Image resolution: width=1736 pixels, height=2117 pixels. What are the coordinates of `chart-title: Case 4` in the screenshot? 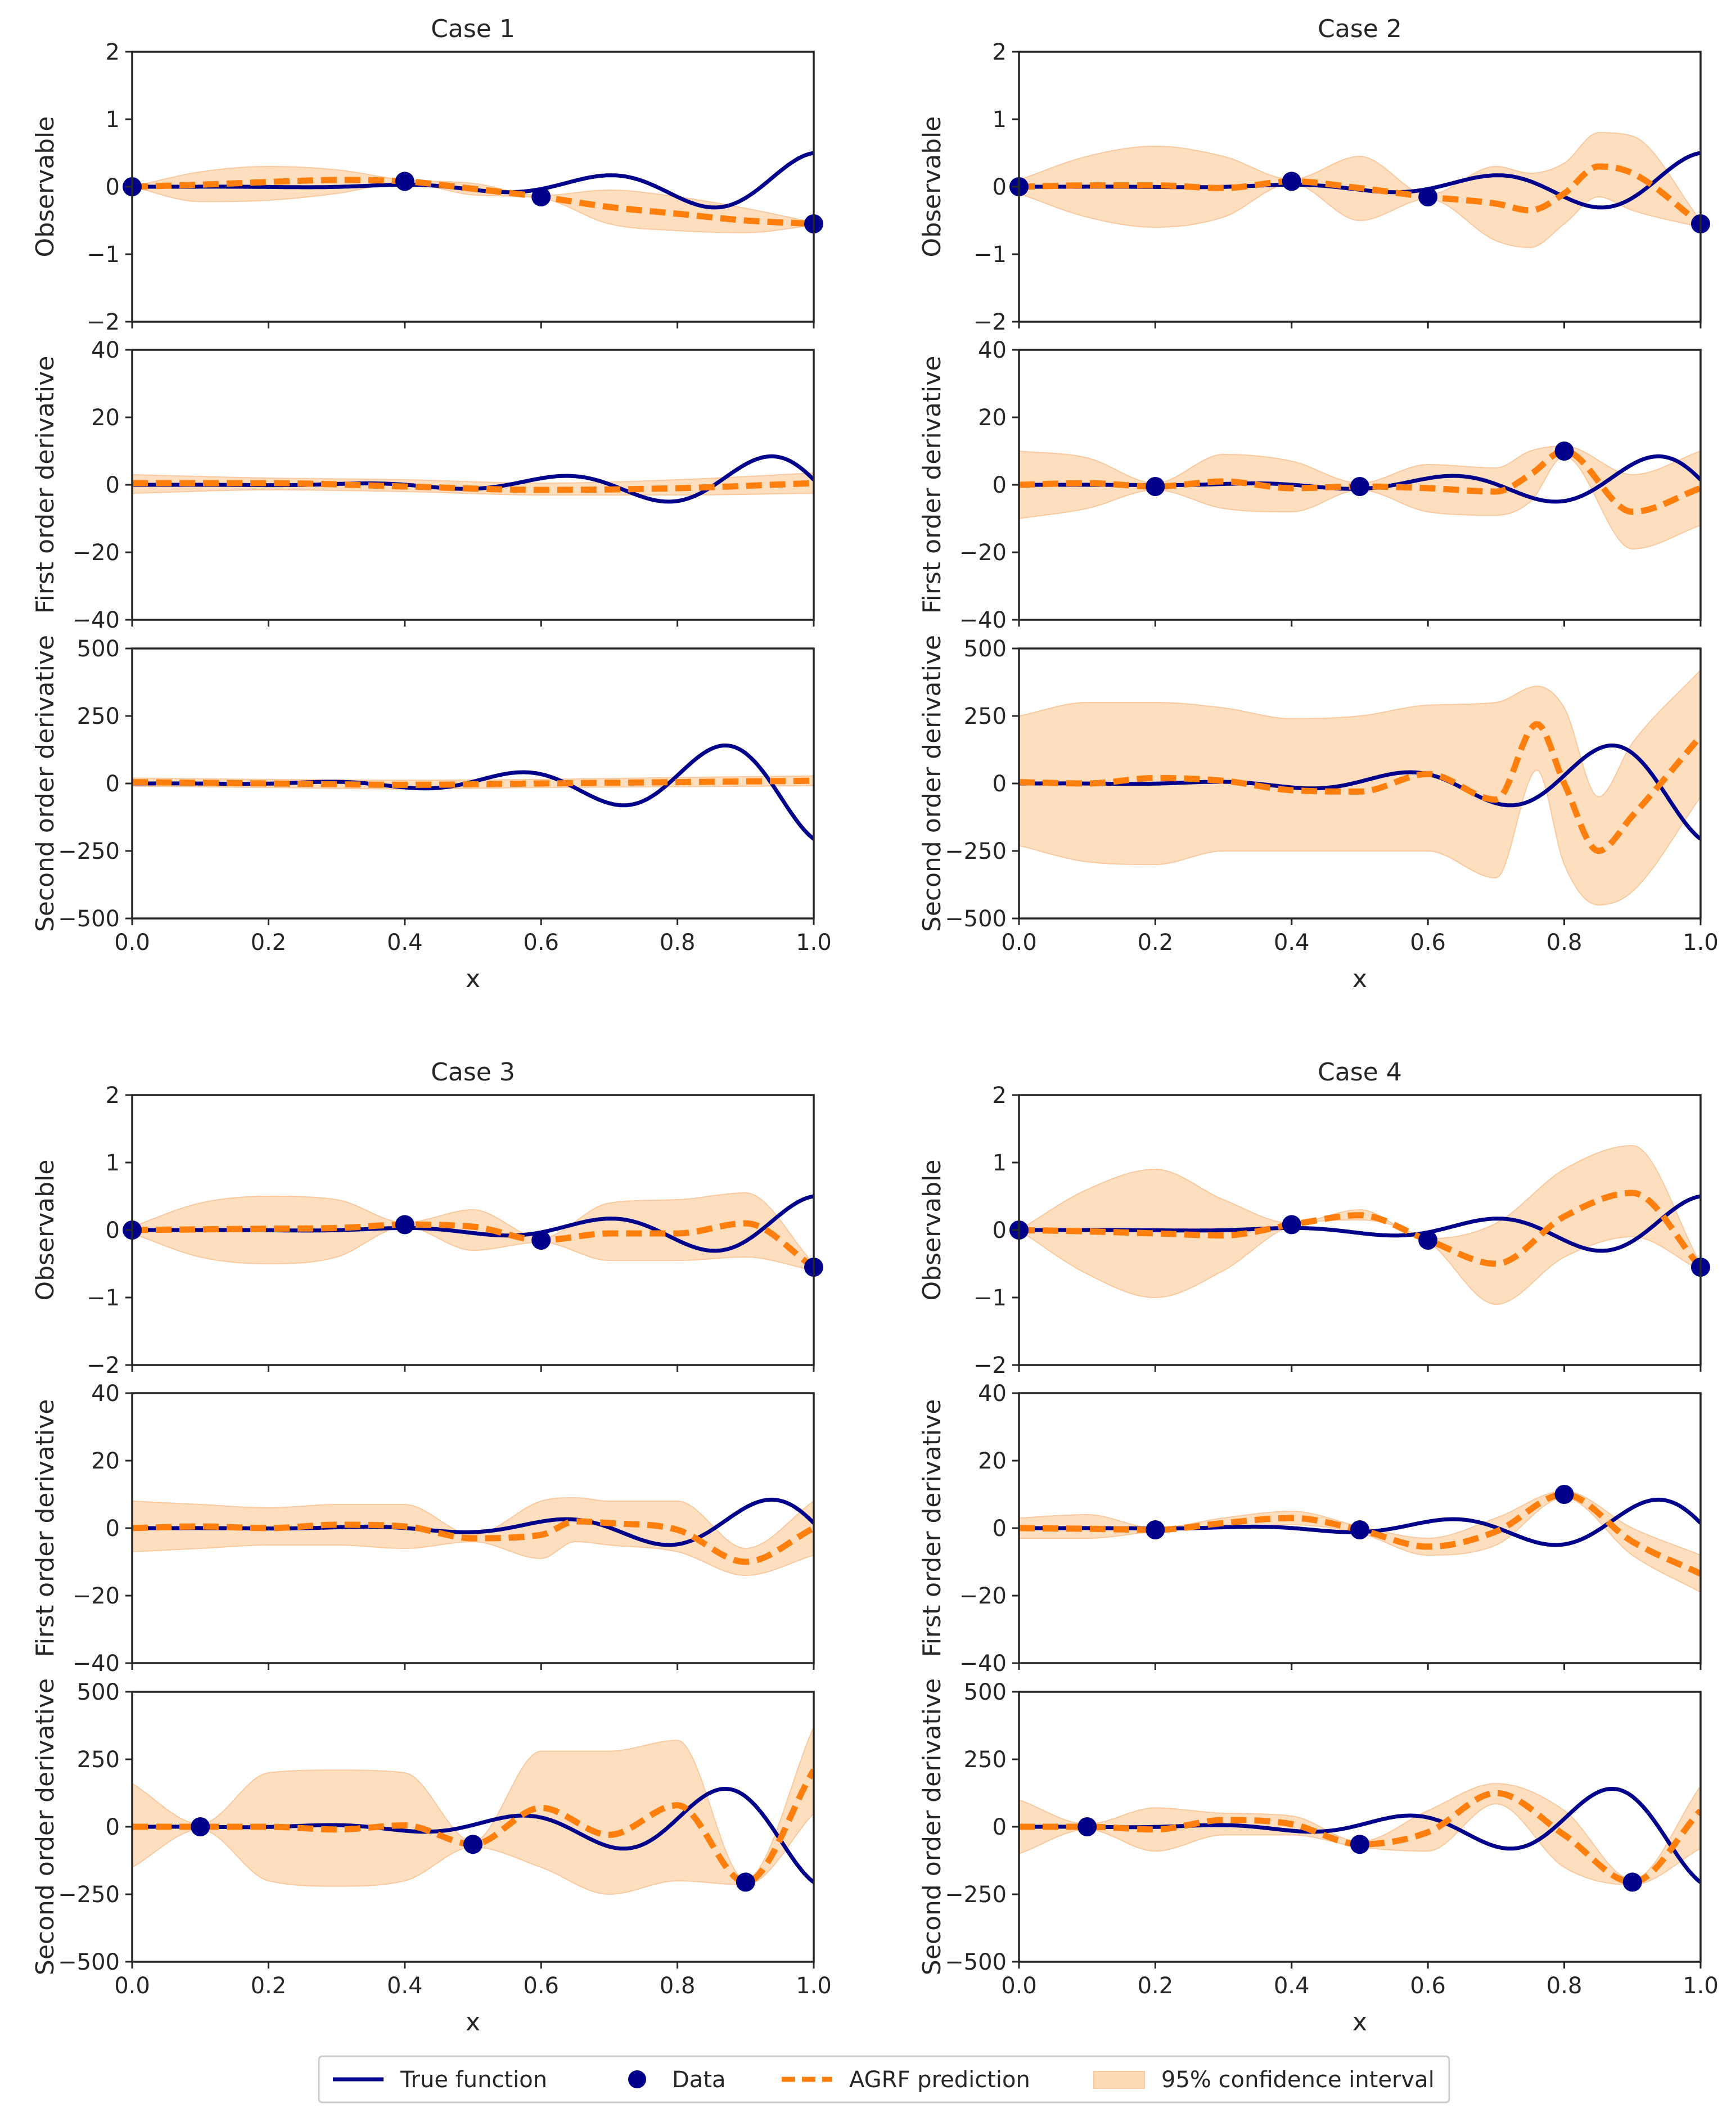 It's located at (1360, 1072).